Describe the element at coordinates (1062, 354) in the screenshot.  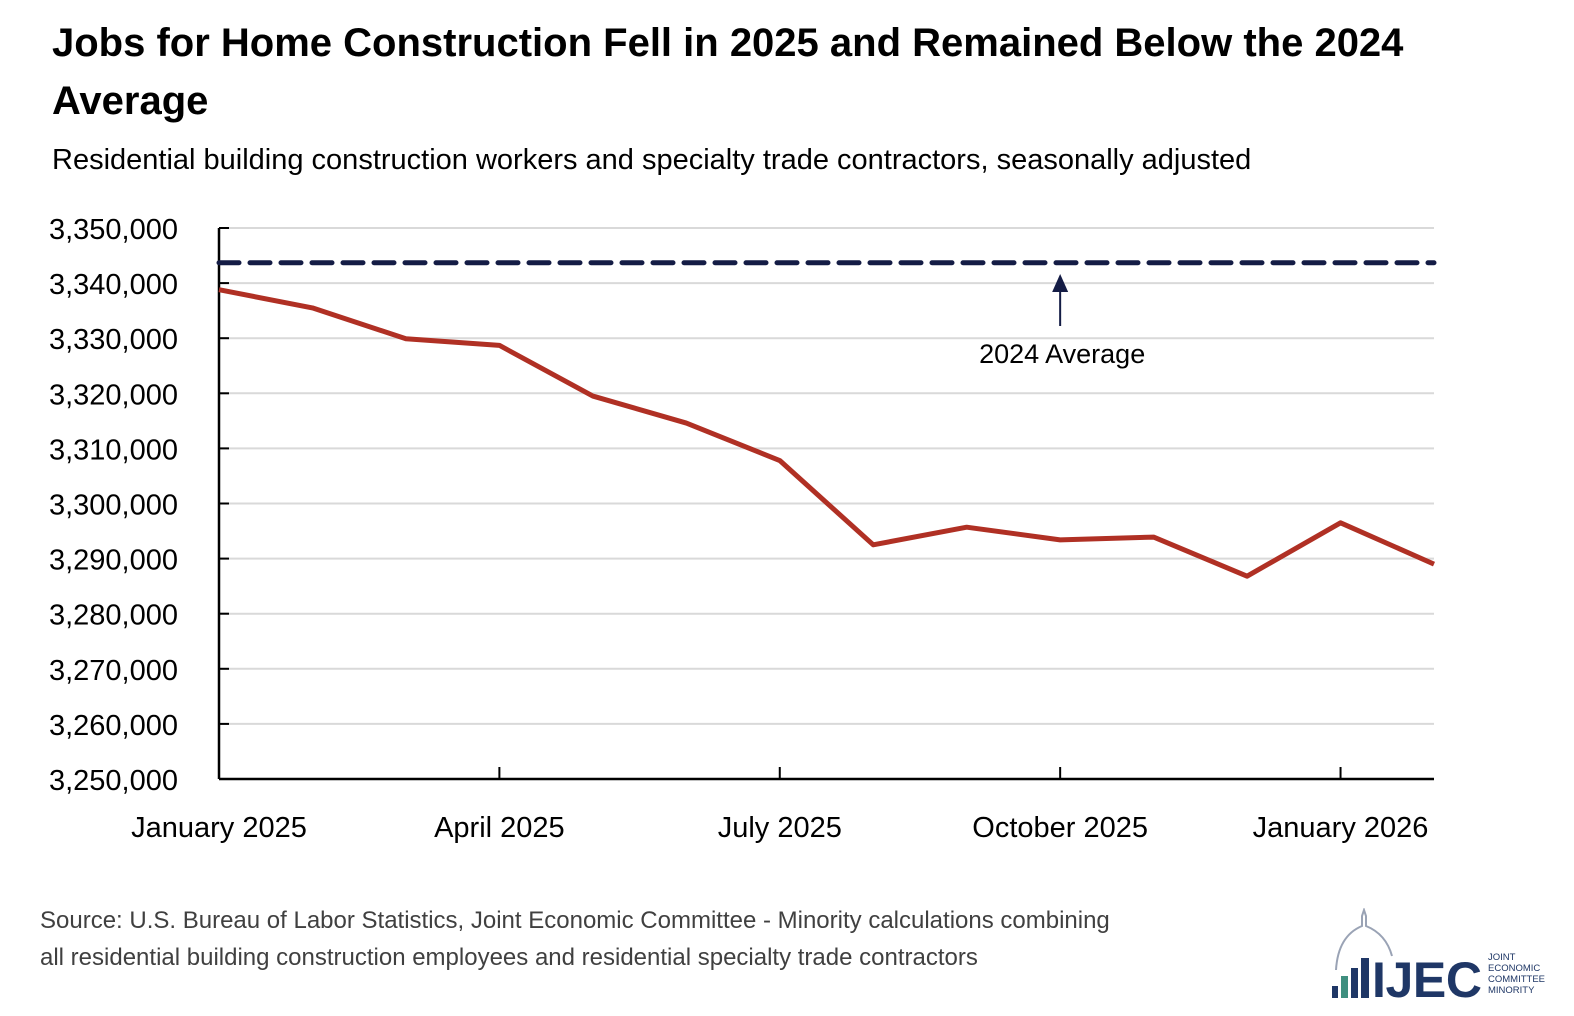
I see `reference-line-label: 2024 Average` at that location.